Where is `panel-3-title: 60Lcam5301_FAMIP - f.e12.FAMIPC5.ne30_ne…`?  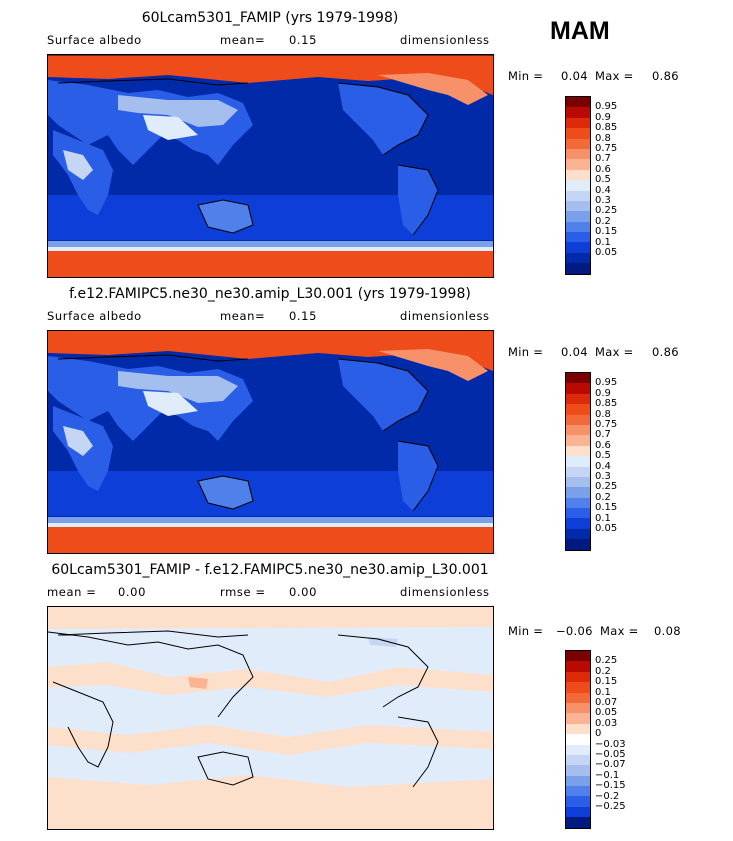
panel-3-title: 60Lcam5301_FAMIP - f.e12.FAMIPC5.ne30_ne… is located at coordinates (270, 570).